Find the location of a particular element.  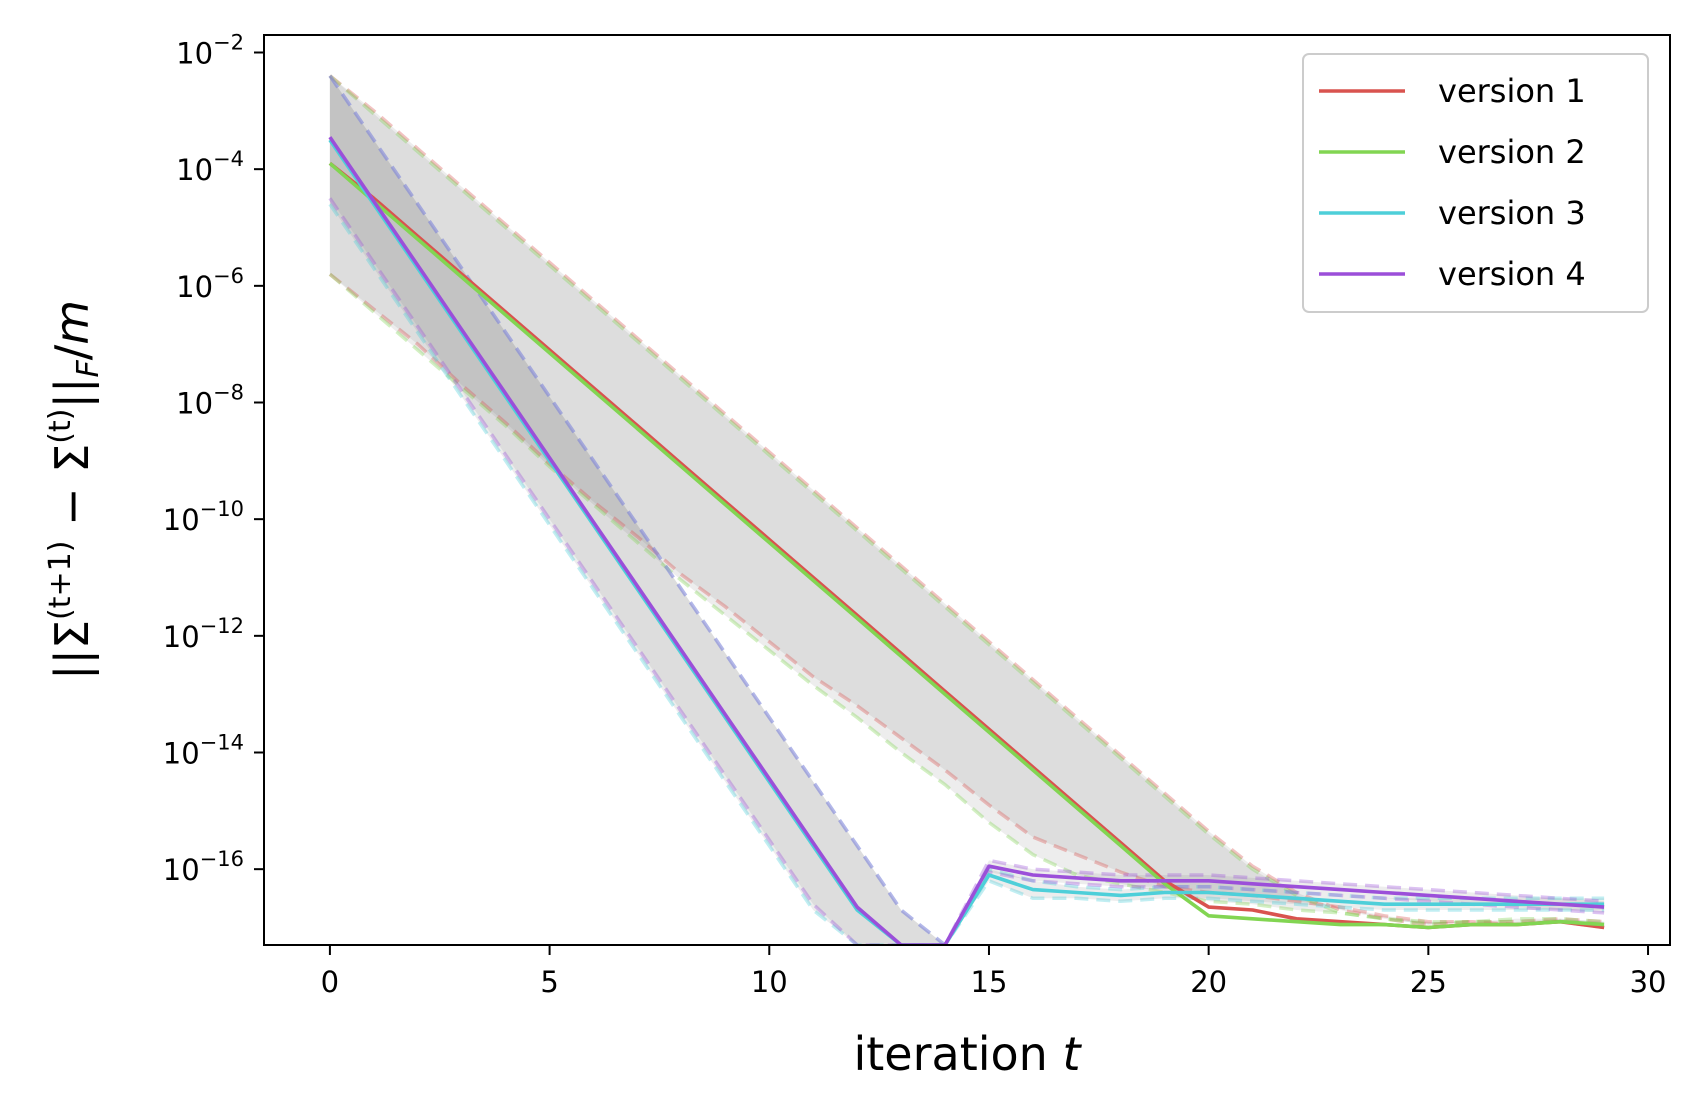

y-tick-label: 10⁻¹² is located at coordinates (203, 634).